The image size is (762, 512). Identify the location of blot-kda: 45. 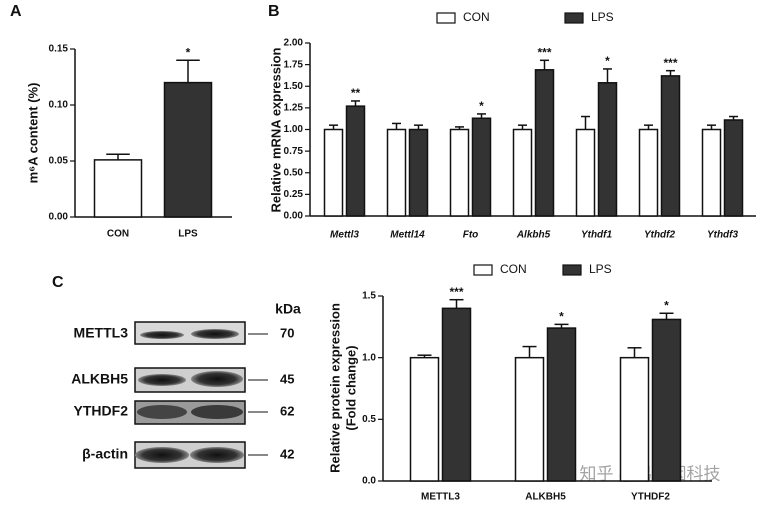
(287, 378).